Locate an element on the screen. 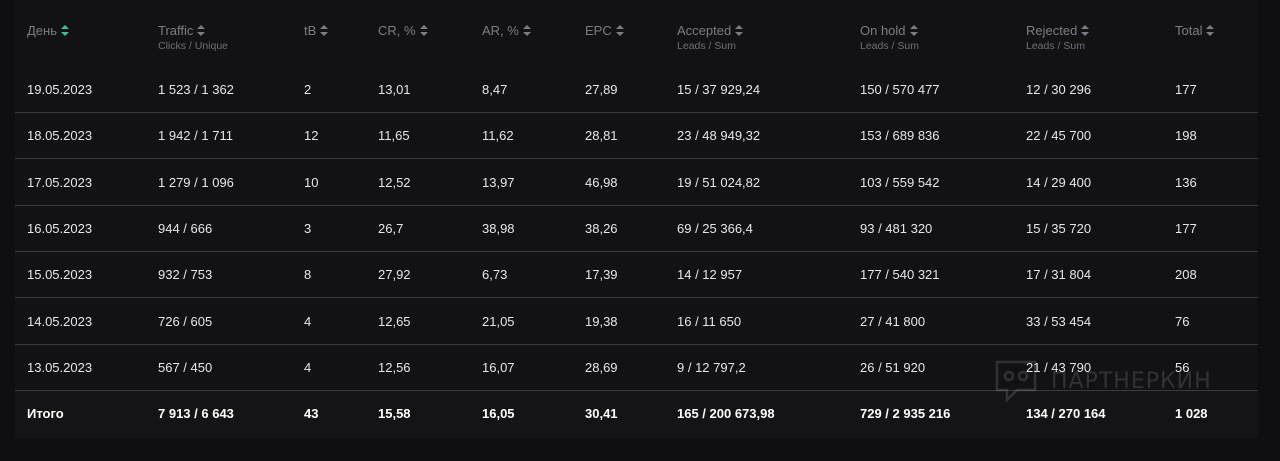  cell-on-hold: 150 / 570 477 is located at coordinates (900, 89).